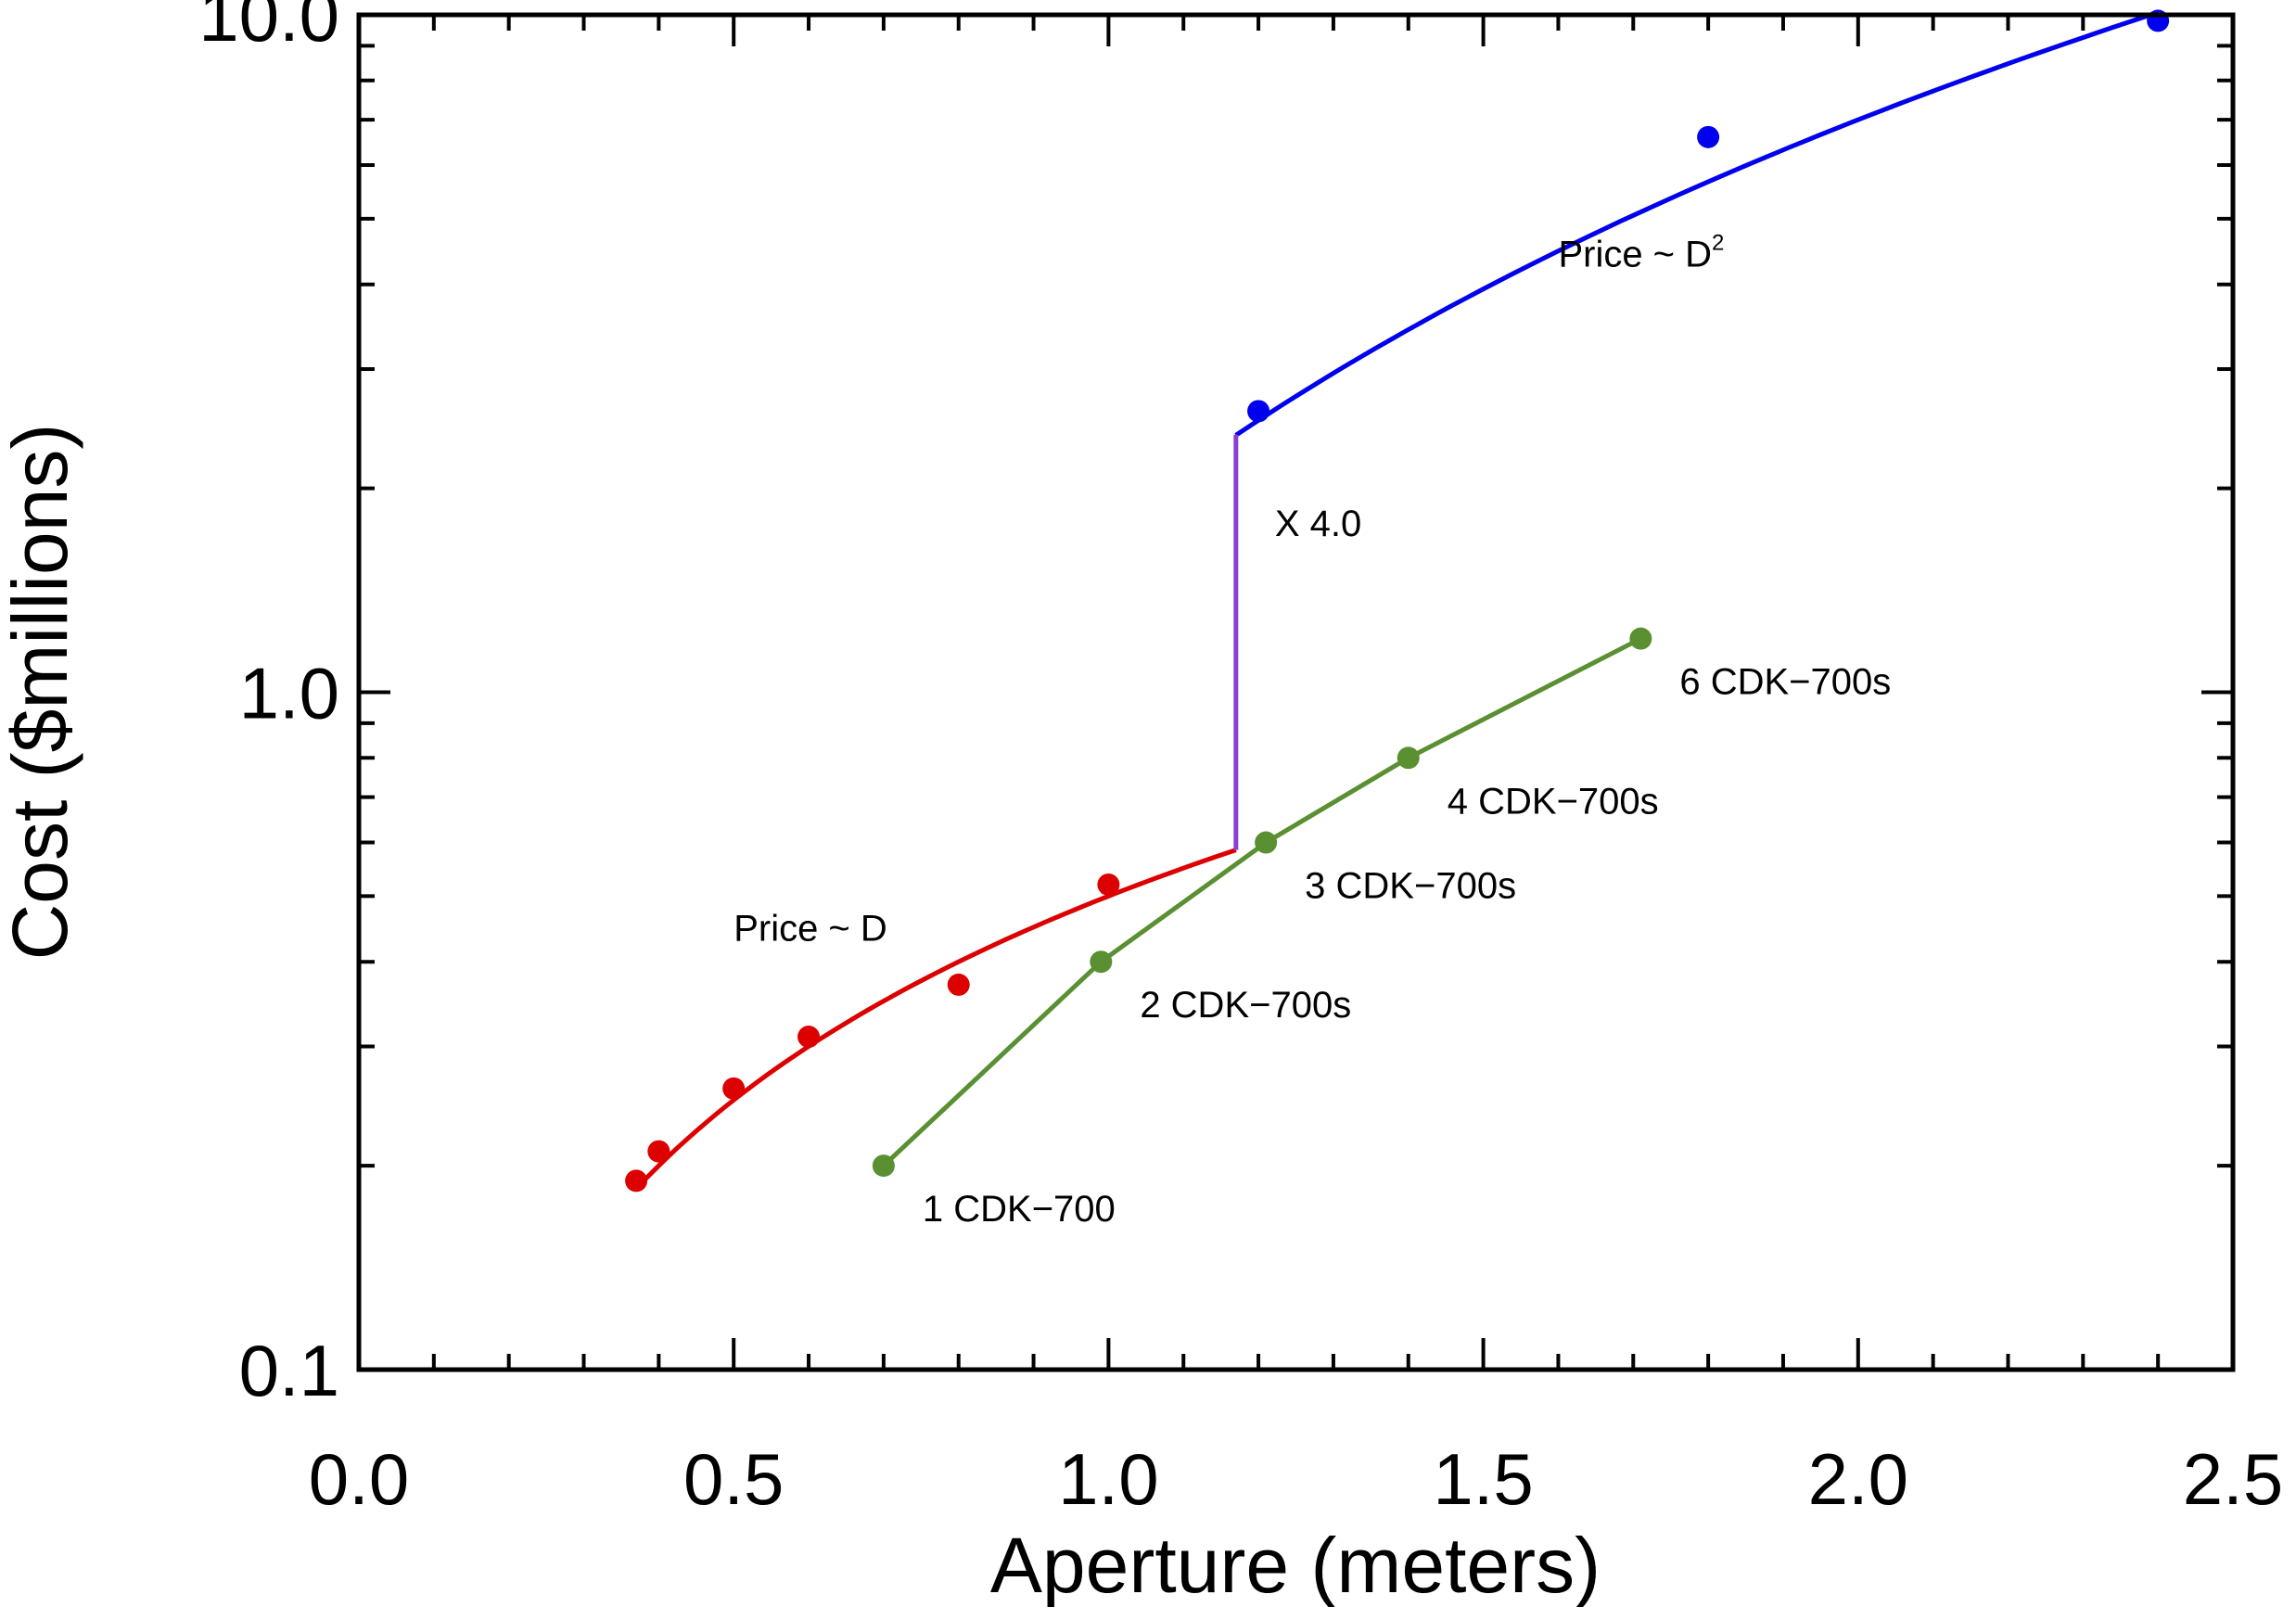 The image size is (2296, 1607). What do you see at coordinates (1019, 1209) in the screenshot?
I see `point-label: 1 CDK−700` at bounding box center [1019, 1209].